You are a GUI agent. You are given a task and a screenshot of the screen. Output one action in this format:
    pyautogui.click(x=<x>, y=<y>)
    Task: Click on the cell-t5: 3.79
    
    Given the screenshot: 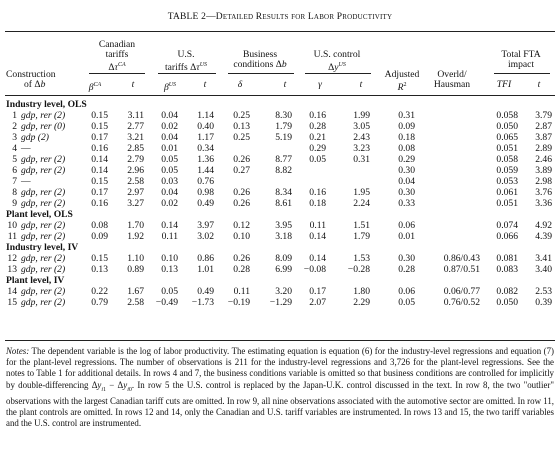 What is the action you would take?
    pyautogui.click(x=543, y=115)
    